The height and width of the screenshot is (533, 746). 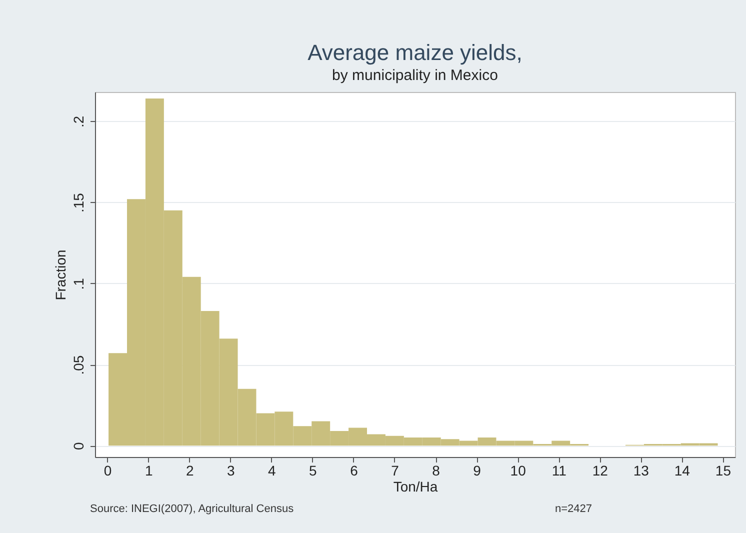 I want to click on x-tick-label: 2, so click(x=190, y=470).